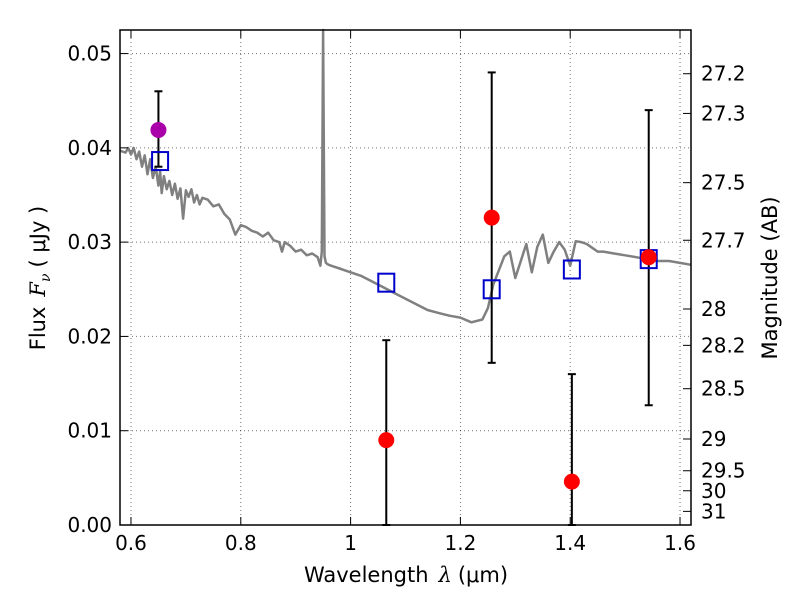 Image resolution: width=800 pixels, height=600 pixels. Describe the element at coordinates (40, 278) in the screenshot. I see `y-axis-label: FluxFν( μJy )` at that location.